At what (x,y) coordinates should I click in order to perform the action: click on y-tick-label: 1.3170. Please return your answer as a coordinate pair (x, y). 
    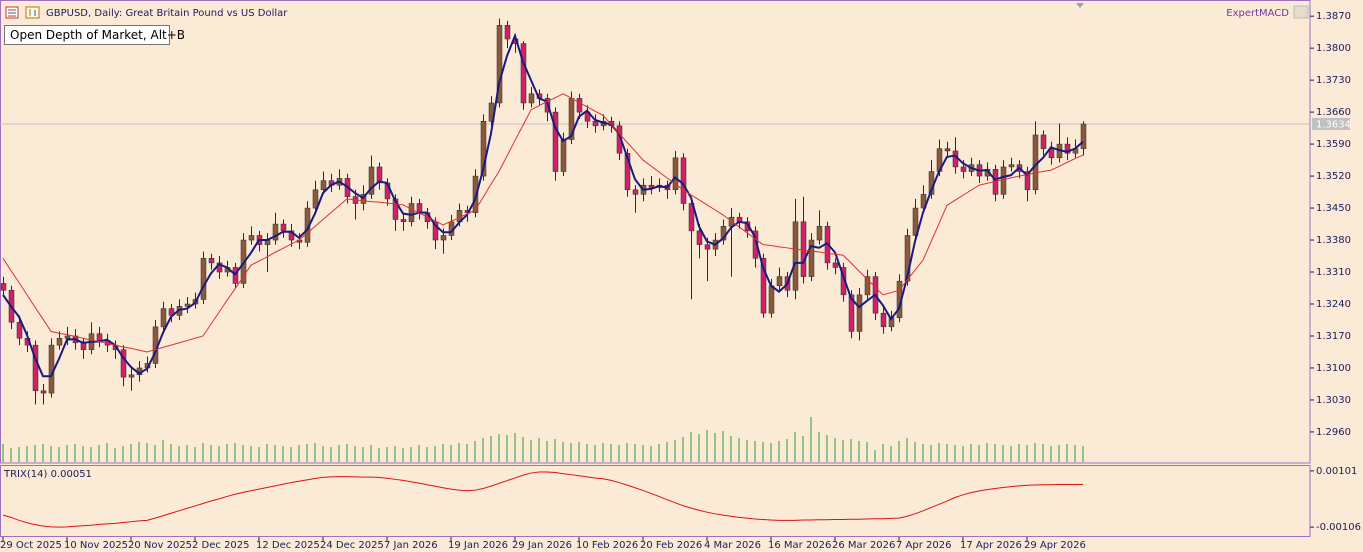
    Looking at the image, I should click on (1333, 336).